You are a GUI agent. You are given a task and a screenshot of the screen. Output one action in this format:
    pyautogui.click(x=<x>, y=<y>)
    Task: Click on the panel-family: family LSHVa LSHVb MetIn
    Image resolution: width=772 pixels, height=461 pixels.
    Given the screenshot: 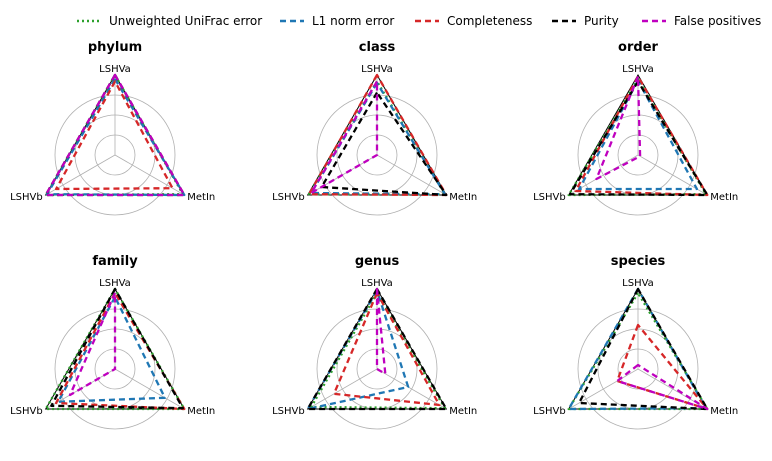 What is the action you would take?
    pyautogui.click(x=112, y=342)
    